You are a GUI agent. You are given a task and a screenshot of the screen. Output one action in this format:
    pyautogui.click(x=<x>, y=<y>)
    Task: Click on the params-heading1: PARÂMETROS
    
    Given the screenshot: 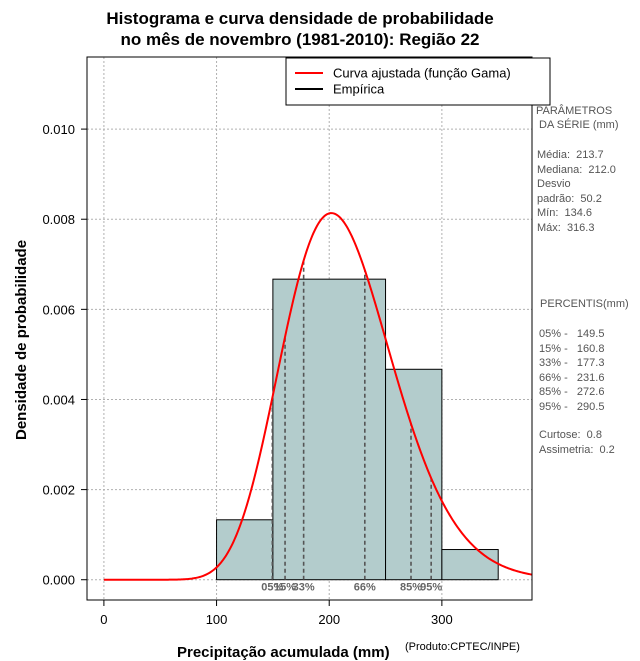 What is the action you would take?
    pyautogui.click(x=574, y=111)
    